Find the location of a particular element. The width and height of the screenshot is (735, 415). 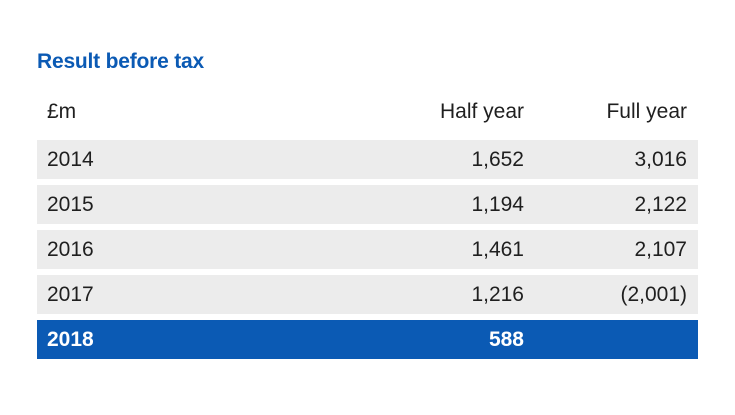

row-half-year-value: 1,652 is located at coordinates (497, 159).